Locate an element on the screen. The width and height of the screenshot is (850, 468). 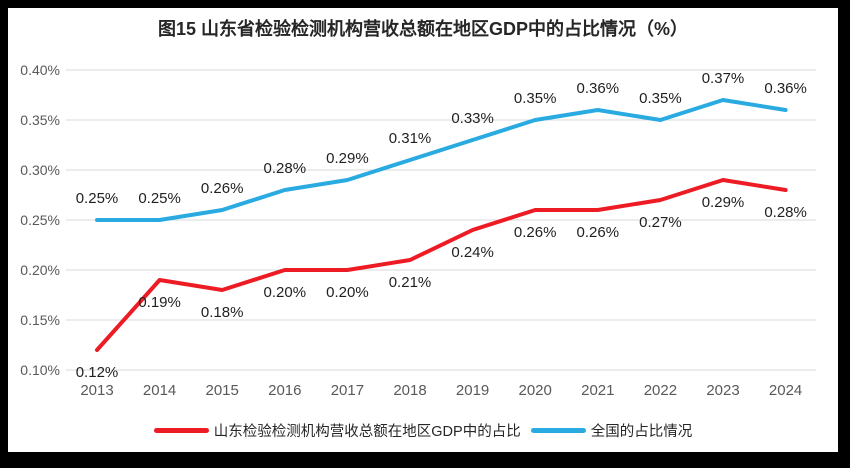
data-label-shandong: 0.19% is located at coordinates (159, 302).